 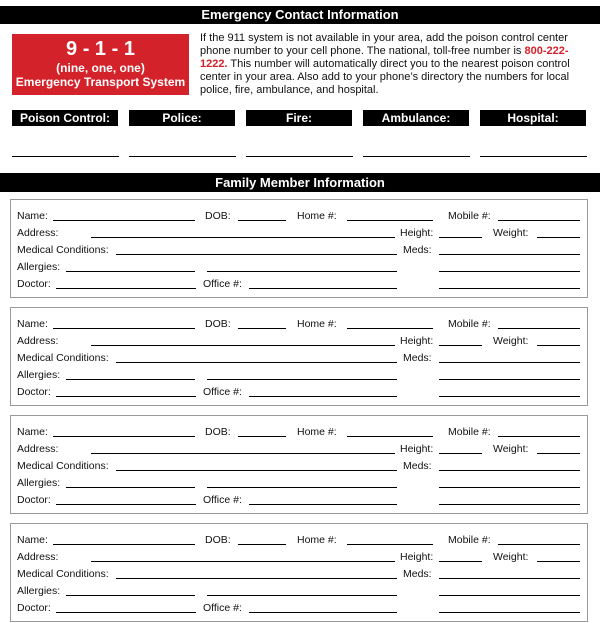 I want to click on contact-label: Poison Control:, so click(x=65, y=118).